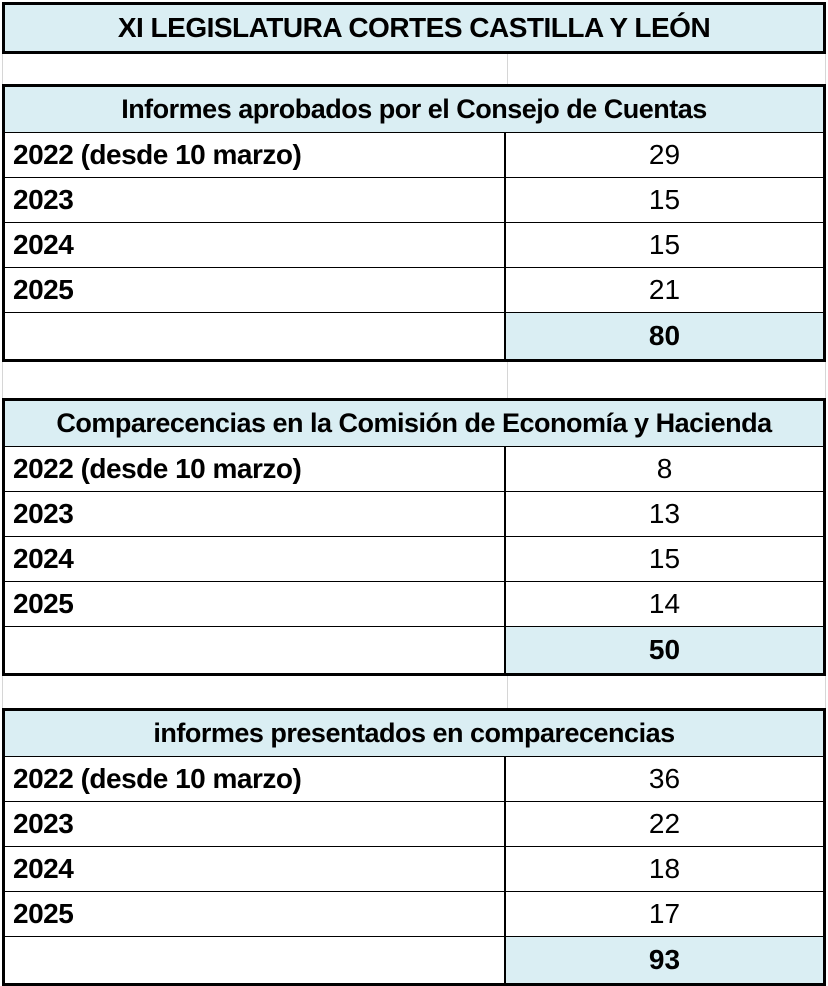 Image resolution: width=828 pixels, height=986 pixels. I want to click on value-cell: 18, so click(664, 869).